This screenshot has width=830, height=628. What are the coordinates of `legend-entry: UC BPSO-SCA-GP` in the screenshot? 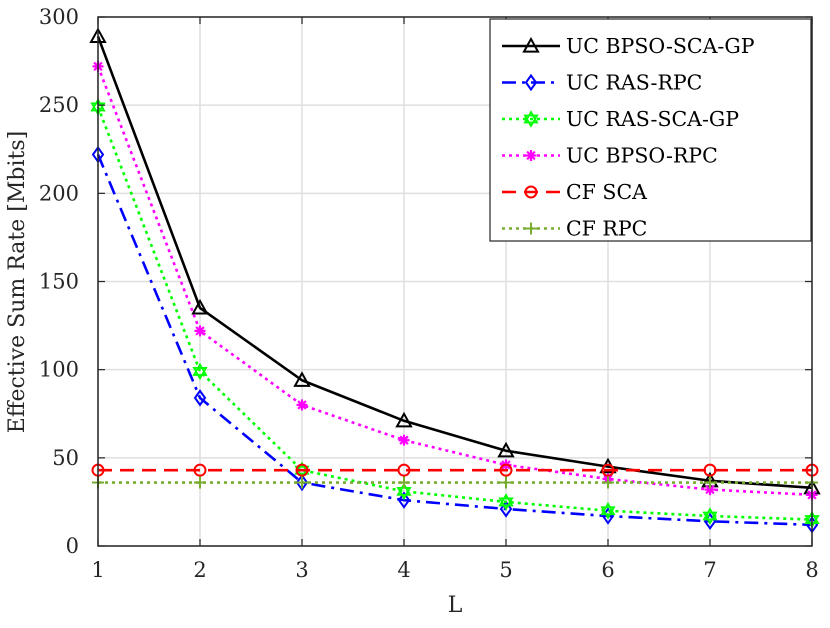 It's located at (628, 46).